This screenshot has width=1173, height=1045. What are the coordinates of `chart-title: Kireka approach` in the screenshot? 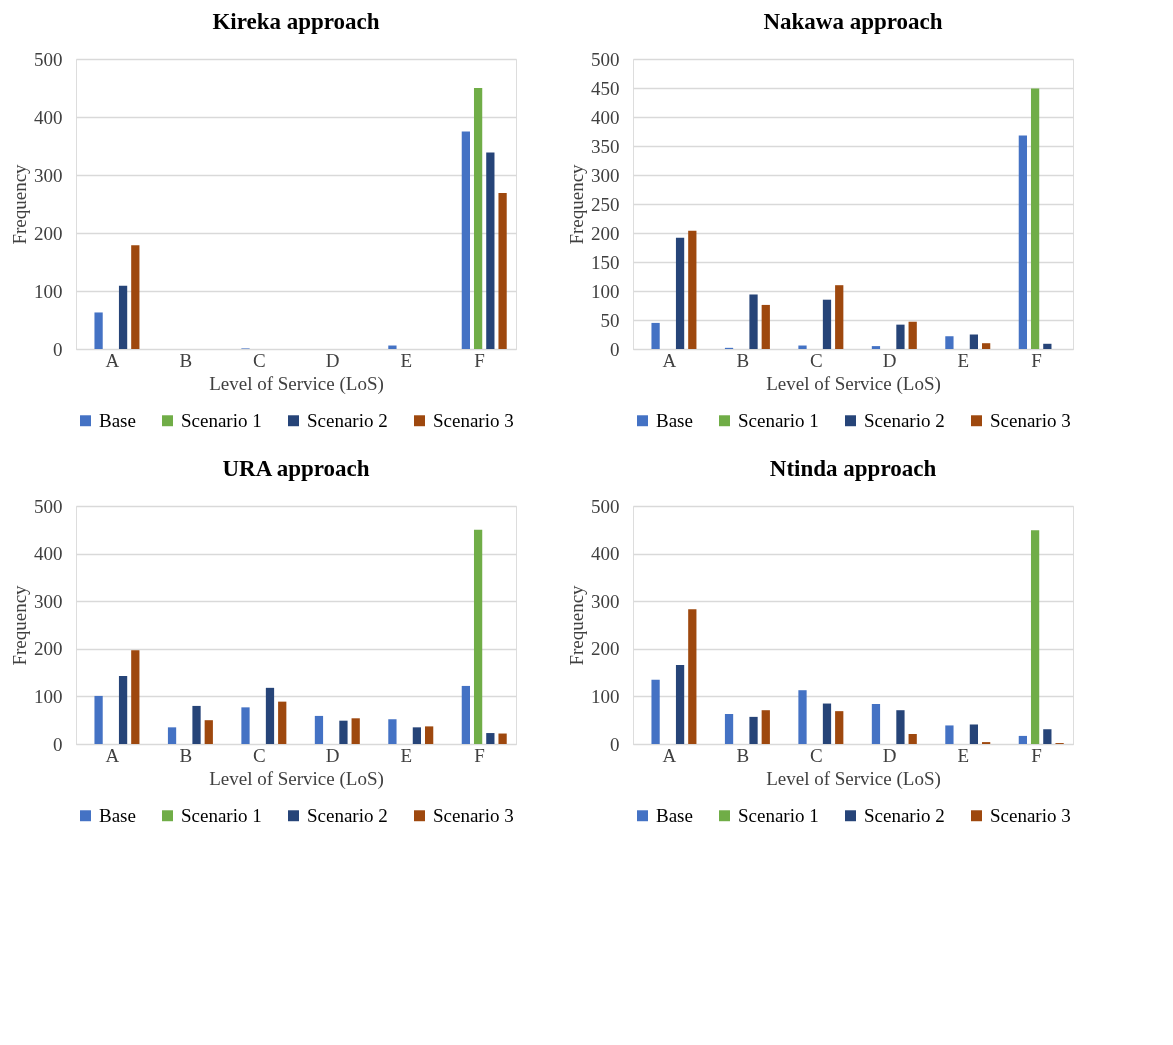 It's located at (296, 21).